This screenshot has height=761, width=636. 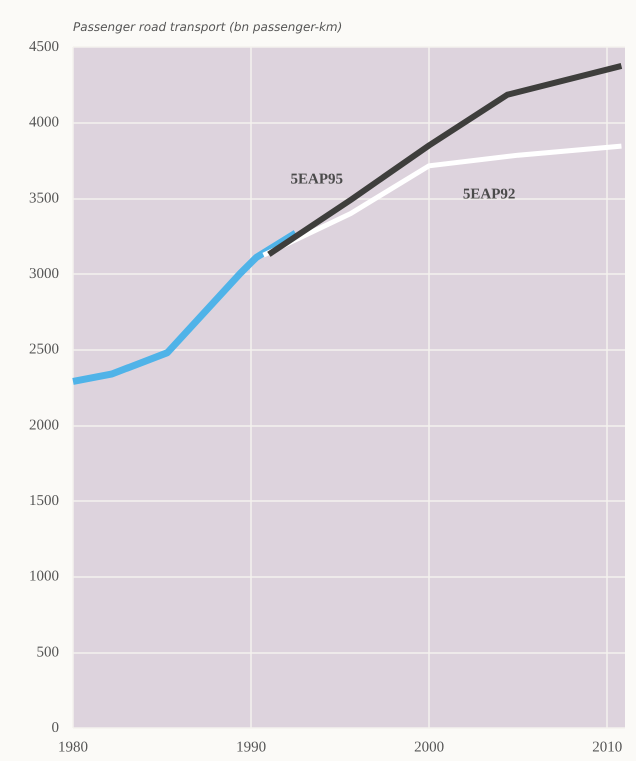 I want to click on x-tick-label: 2000, so click(x=429, y=748).